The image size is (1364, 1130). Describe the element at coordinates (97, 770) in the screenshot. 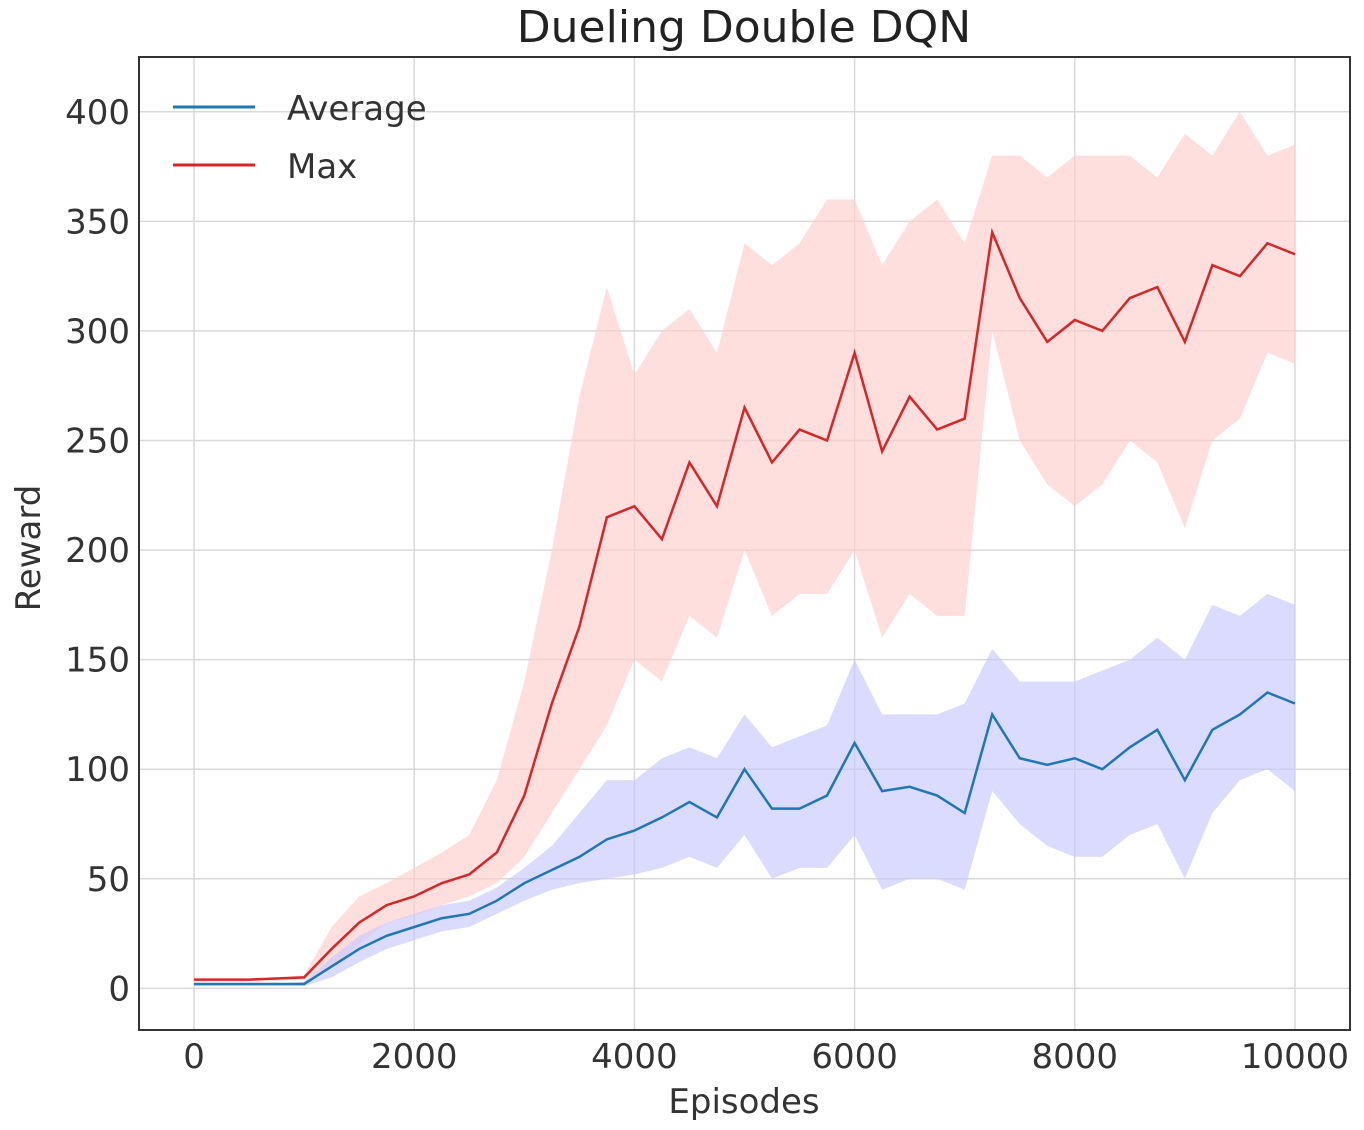

I see `y-tick-label: 100` at that location.